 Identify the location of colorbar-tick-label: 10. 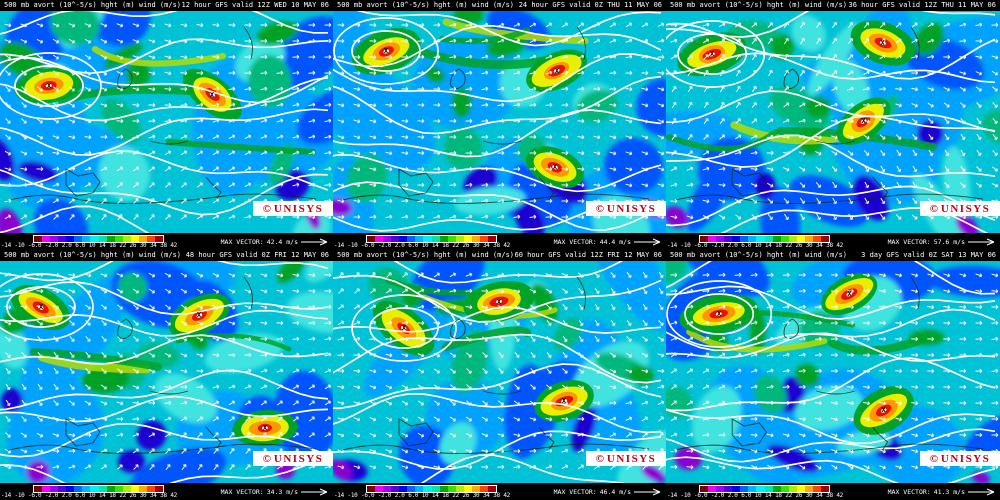
(425, 245).